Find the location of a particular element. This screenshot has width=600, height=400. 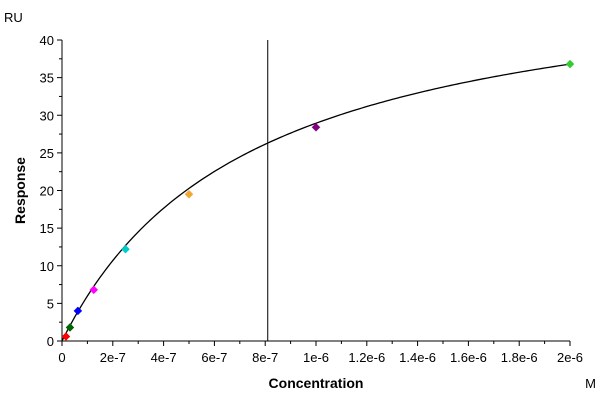

x-tick-label: 2e-6 is located at coordinates (570, 357).